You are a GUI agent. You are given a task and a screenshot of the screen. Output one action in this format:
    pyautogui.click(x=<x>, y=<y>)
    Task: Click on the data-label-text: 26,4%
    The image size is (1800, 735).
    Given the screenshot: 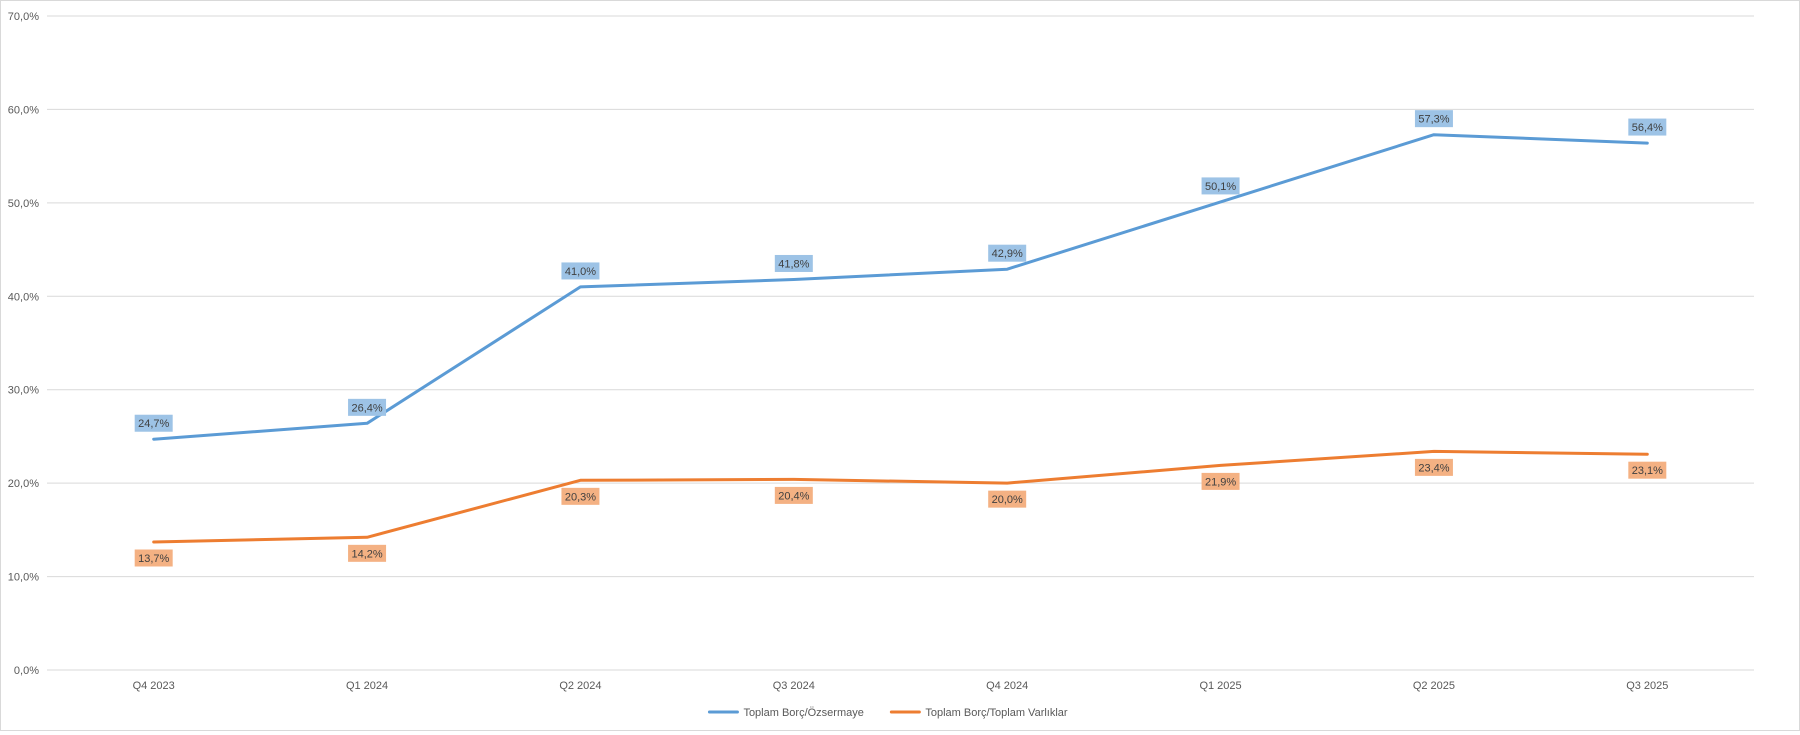 What is the action you would take?
    pyautogui.click(x=366, y=408)
    